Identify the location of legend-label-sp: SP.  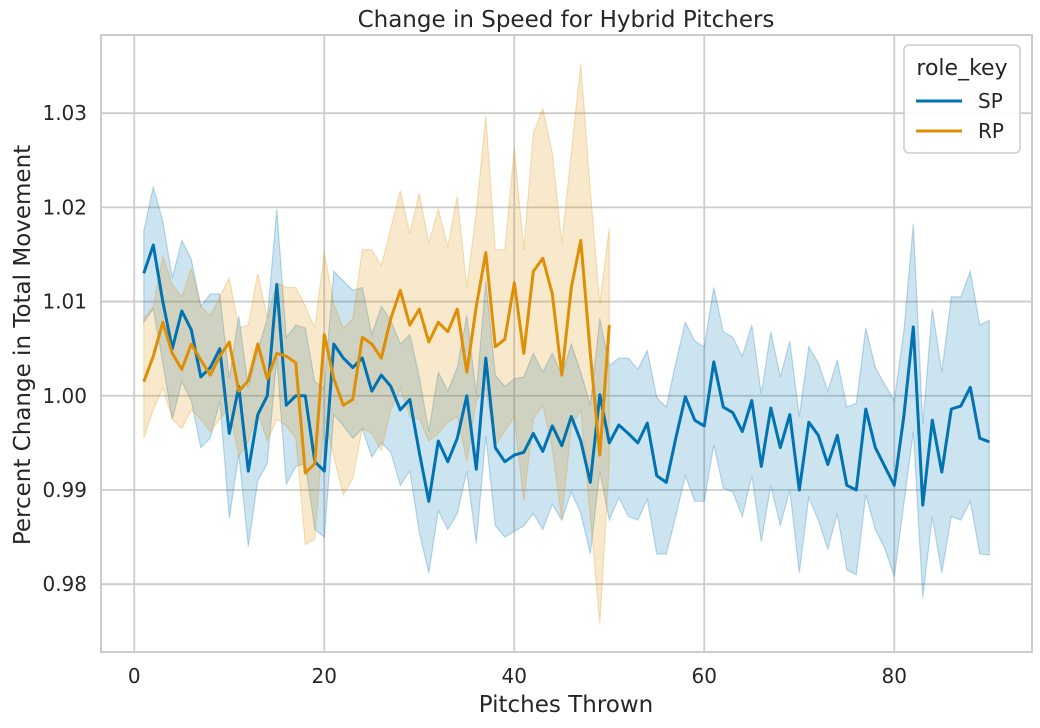
(990, 101).